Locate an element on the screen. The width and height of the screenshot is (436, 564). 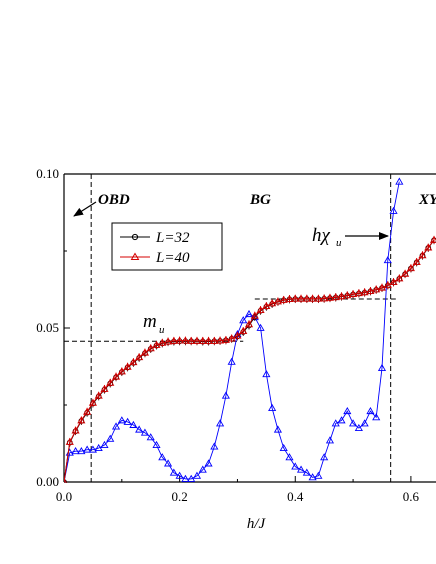
region-label-obd: OBD is located at coordinates (114, 200).